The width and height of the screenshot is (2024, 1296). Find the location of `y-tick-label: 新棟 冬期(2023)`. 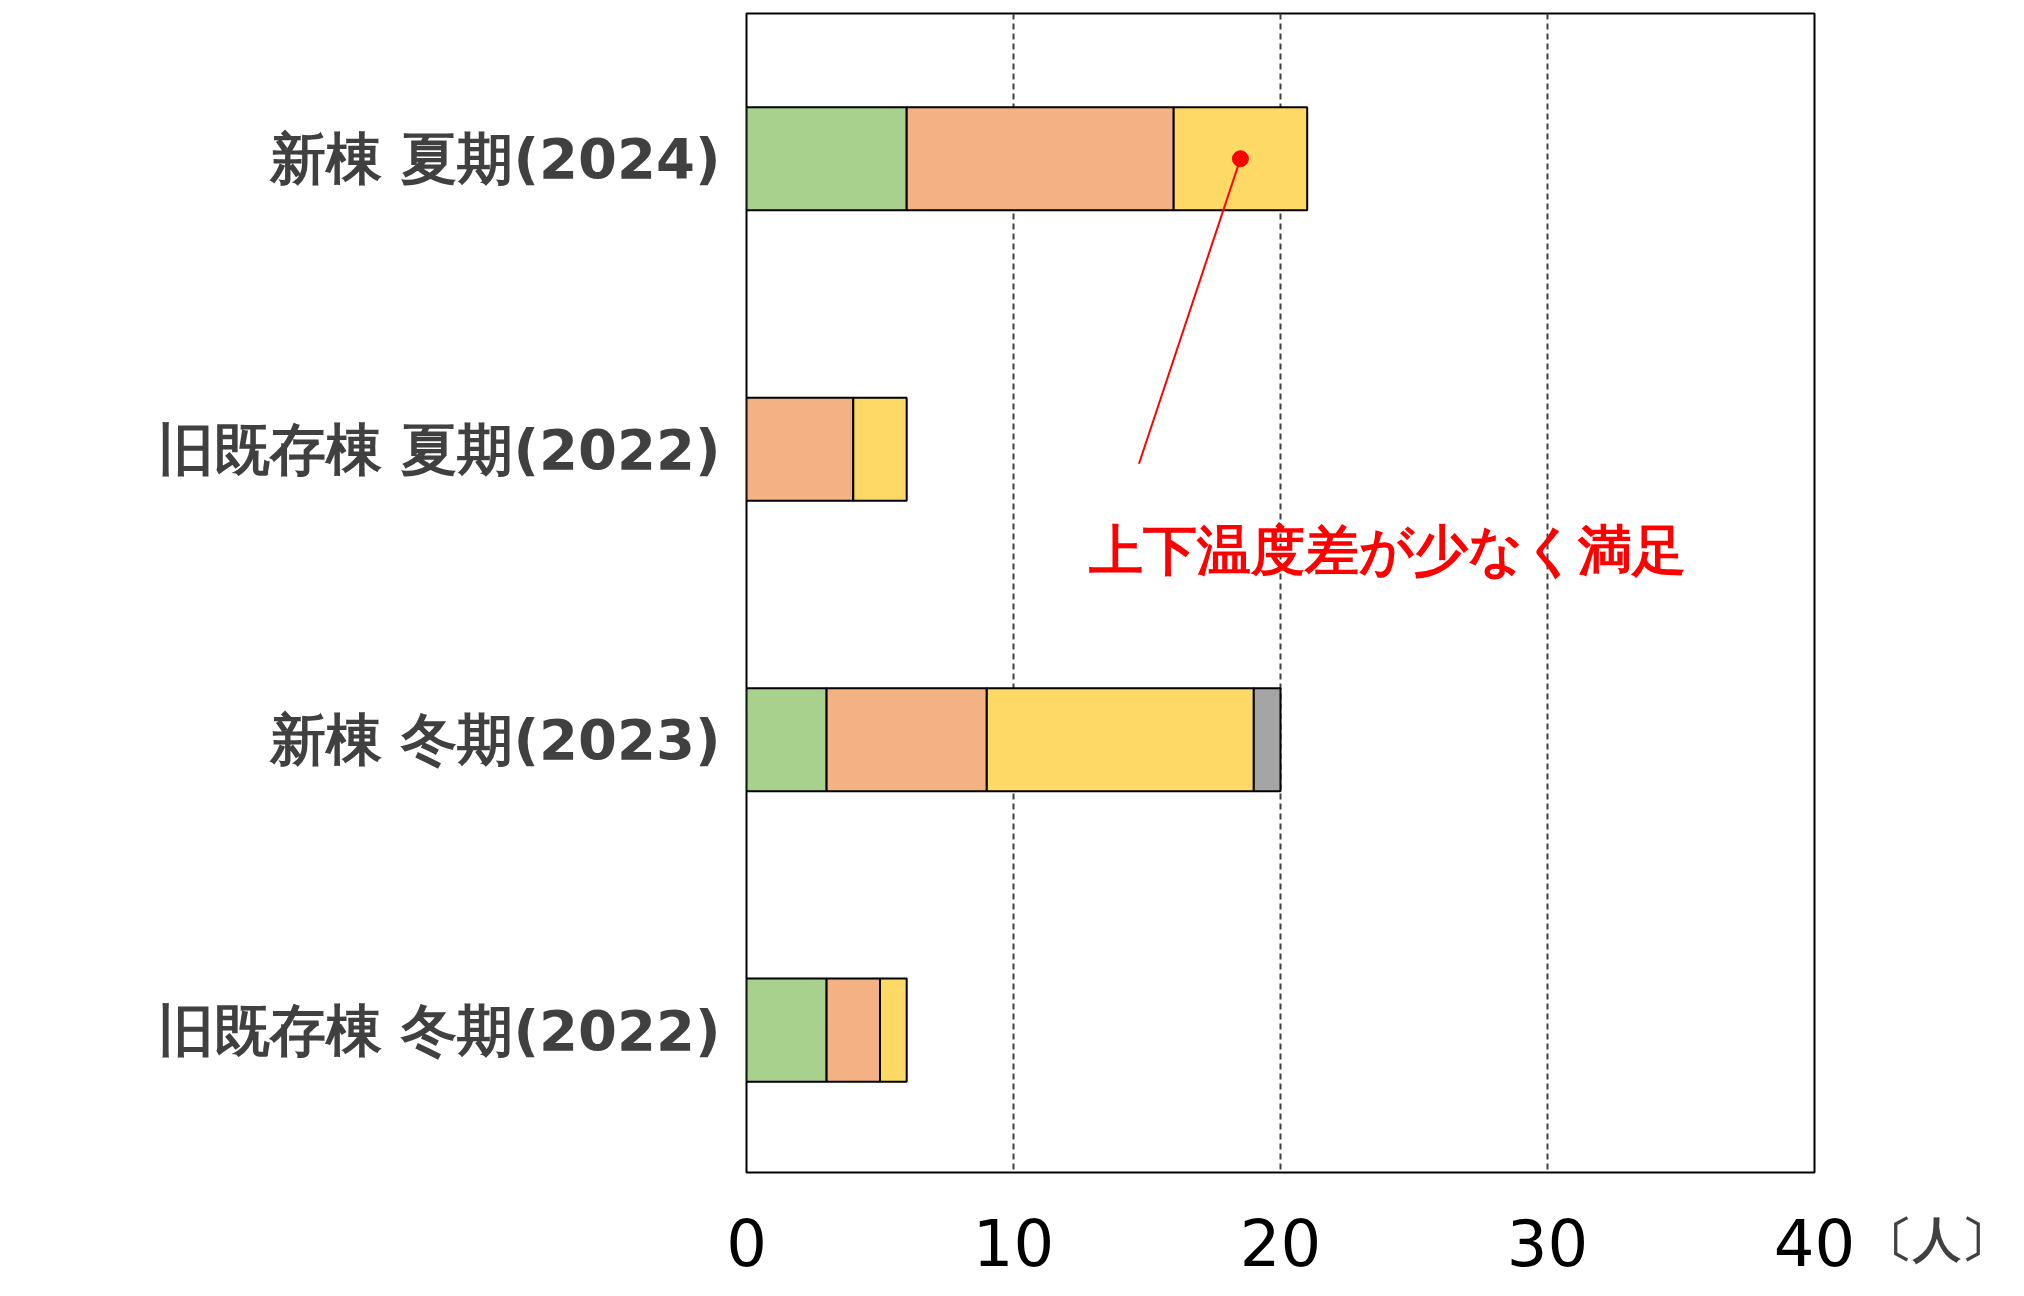

y-tick-label: 新棟 冬期(2023) is located at coordinates (494, 740).